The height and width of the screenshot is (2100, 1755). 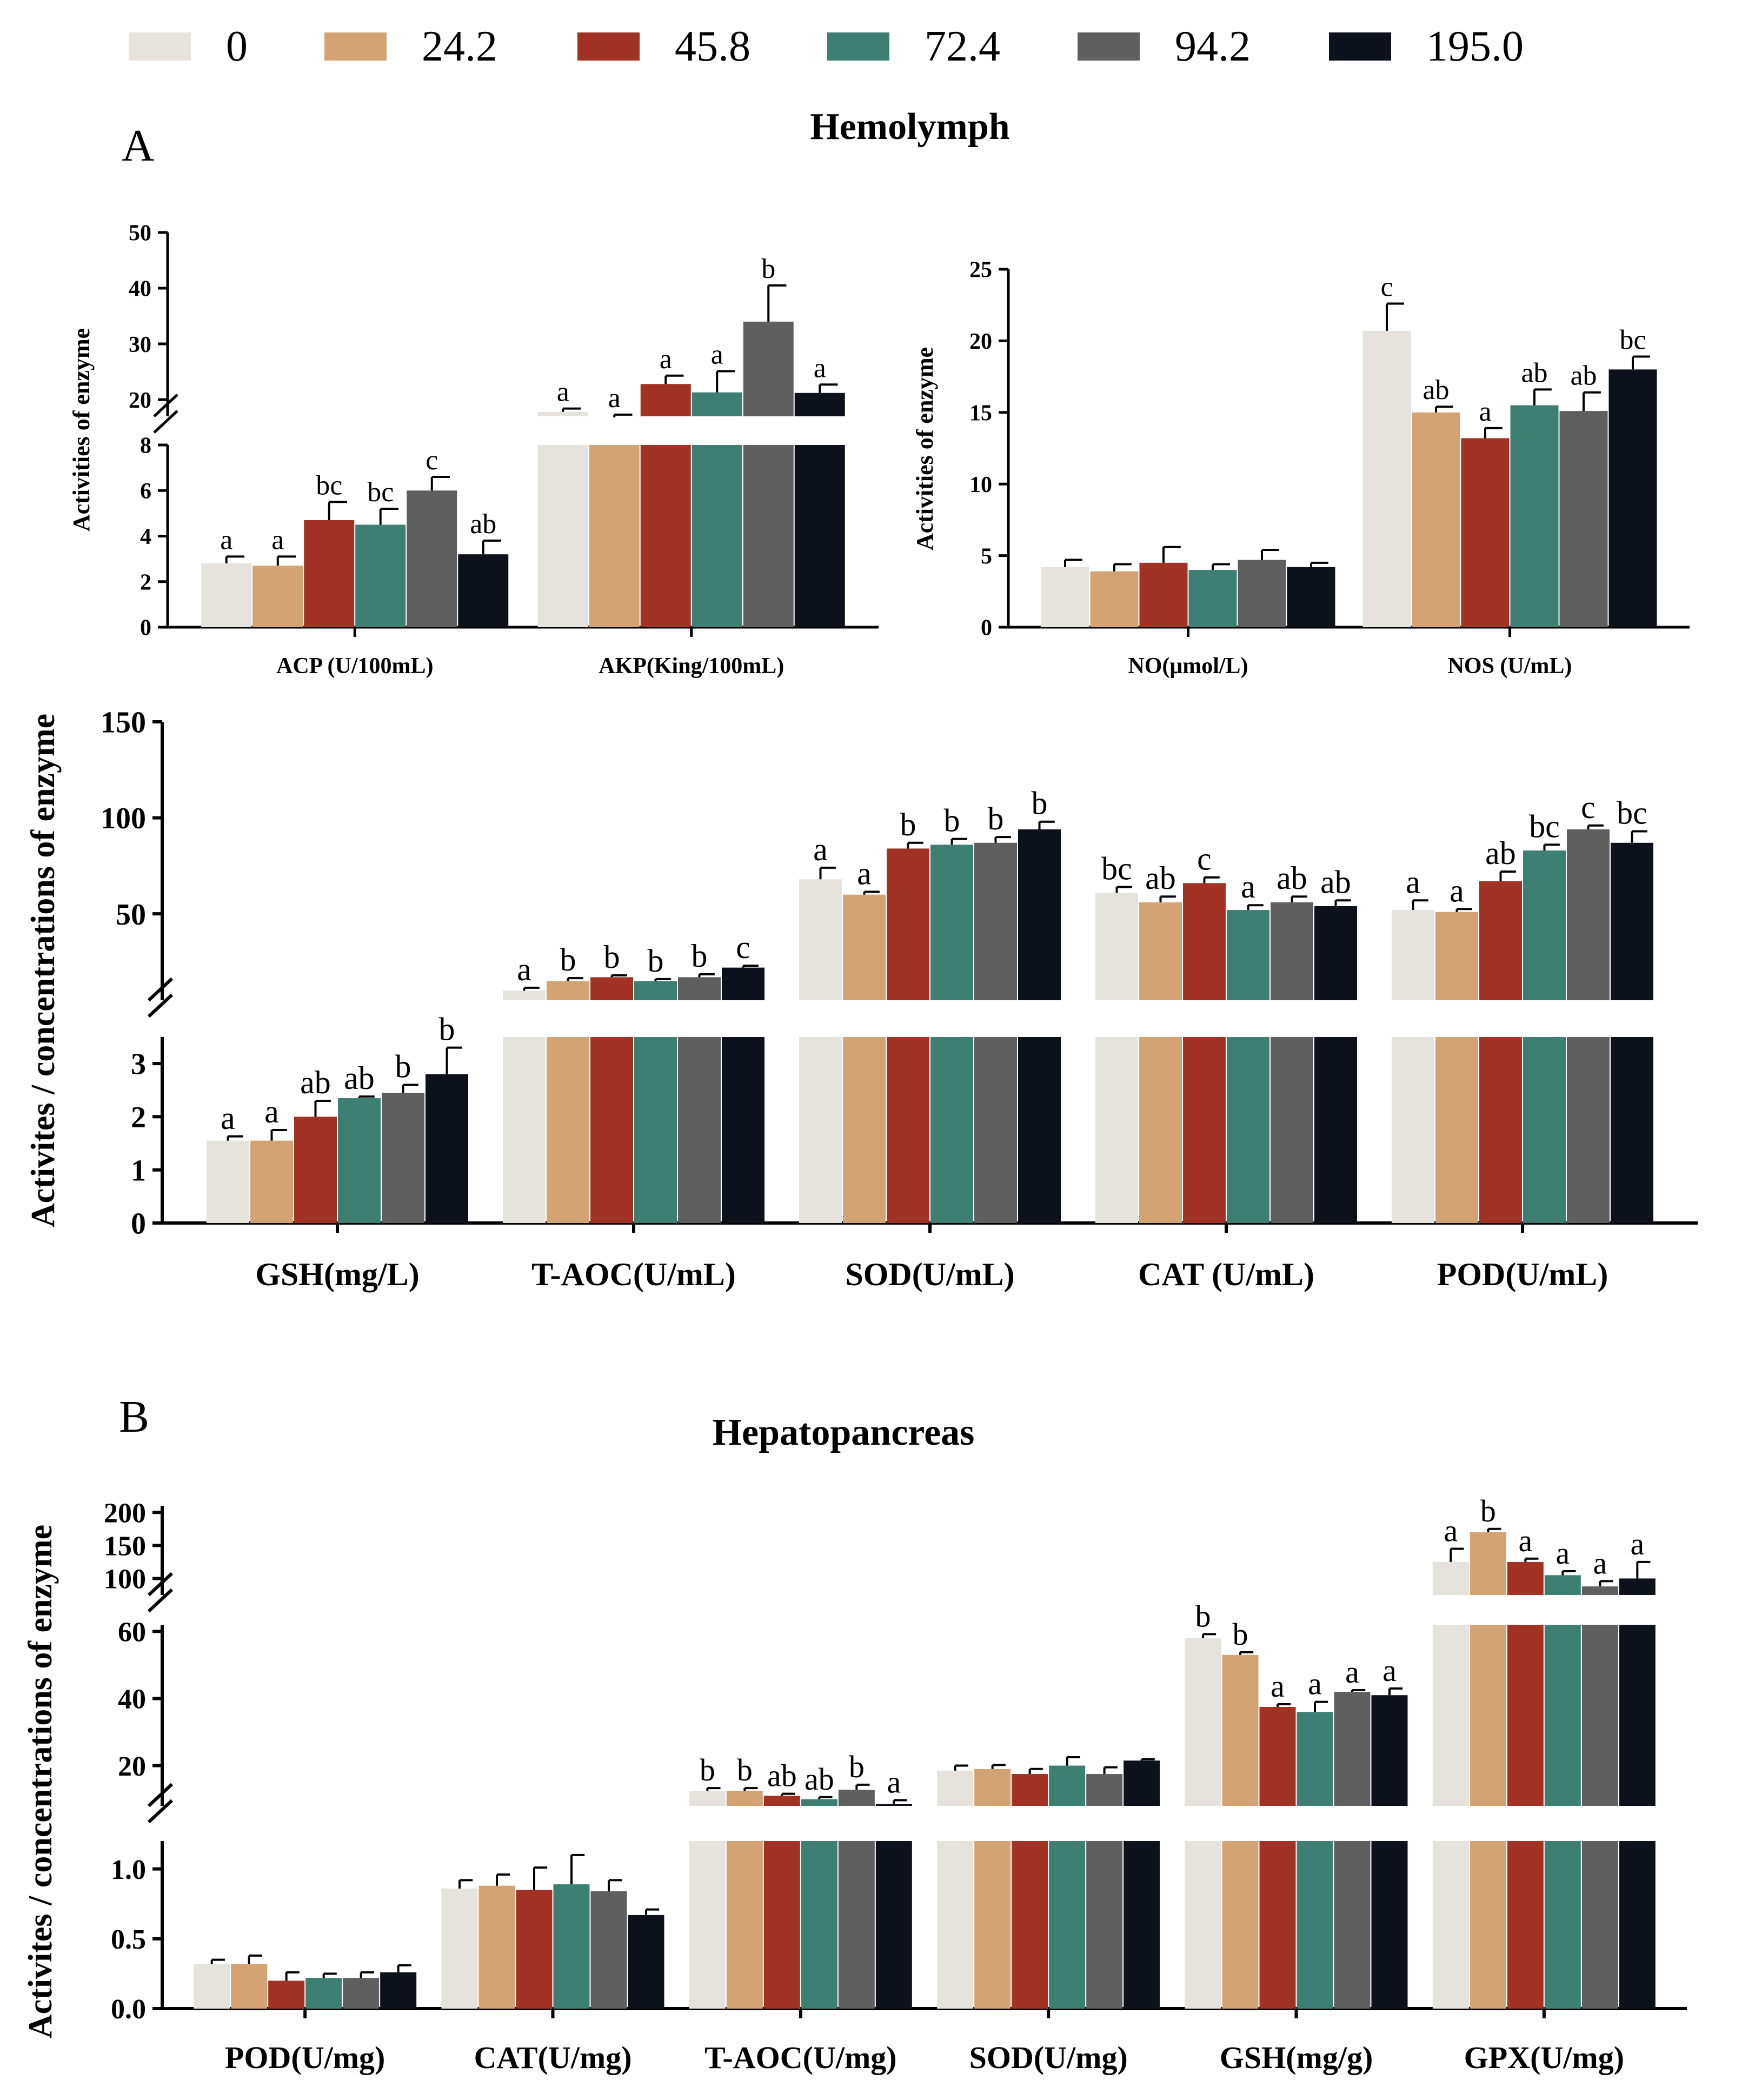 I want to click on bar-195-0-sod-u-ml, so click(x=1039, y=1130).